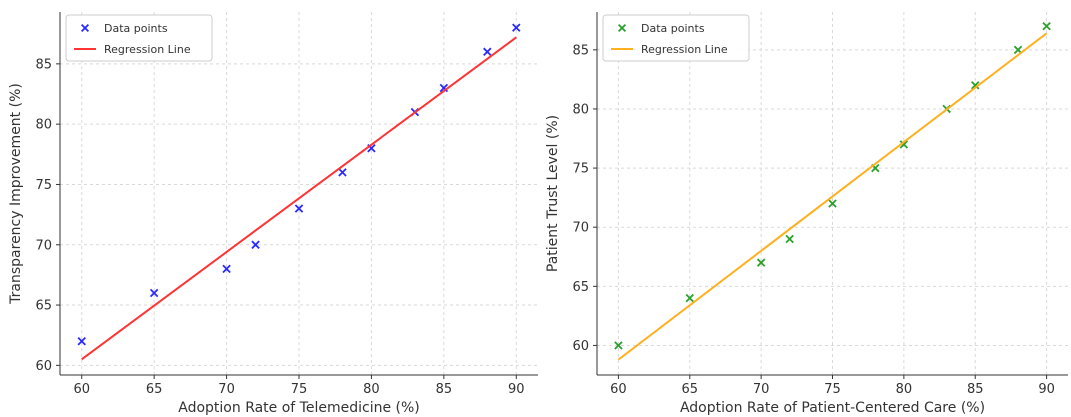 The height and width of the screenshot is (417, 1071). I want to click on x-axis-label: Adoption Rate of Telemedicine (%), so click(299, 408).